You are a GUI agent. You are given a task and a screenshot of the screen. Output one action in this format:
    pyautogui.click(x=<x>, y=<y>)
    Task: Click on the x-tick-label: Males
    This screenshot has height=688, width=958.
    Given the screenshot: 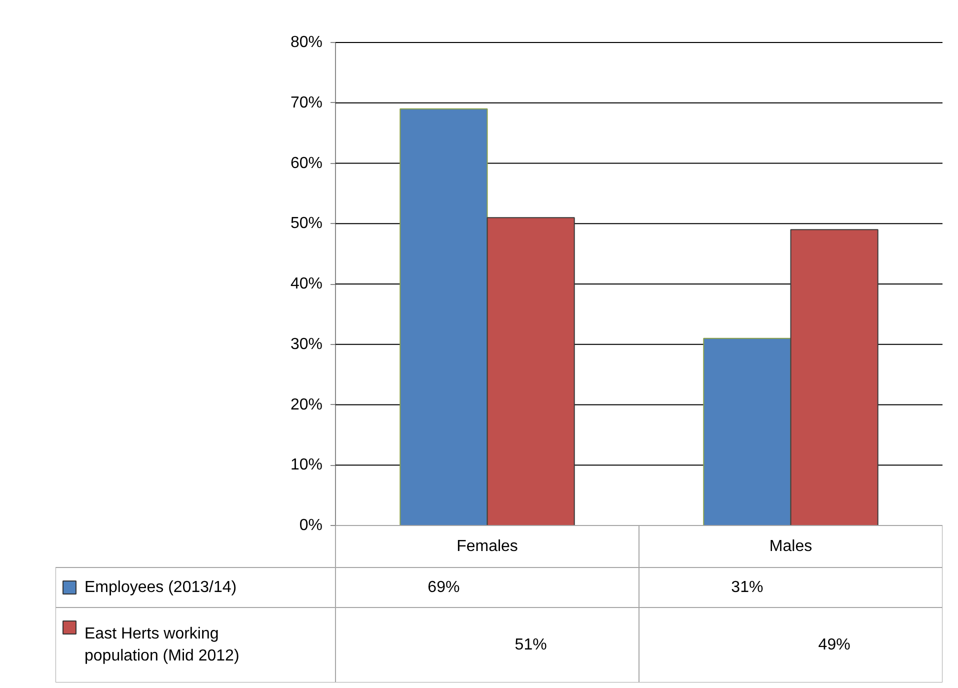 What is the action you would take?
    pyautogui.click(x=790, y=546)
    